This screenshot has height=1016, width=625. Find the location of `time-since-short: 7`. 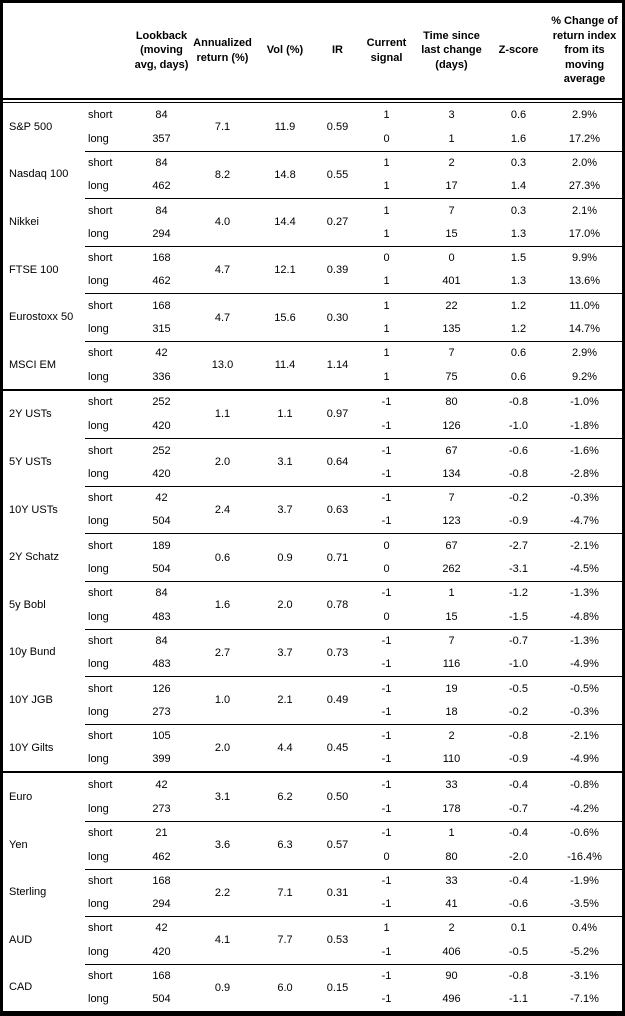

time-since-short: 7 is located at coordinates (451, 210).